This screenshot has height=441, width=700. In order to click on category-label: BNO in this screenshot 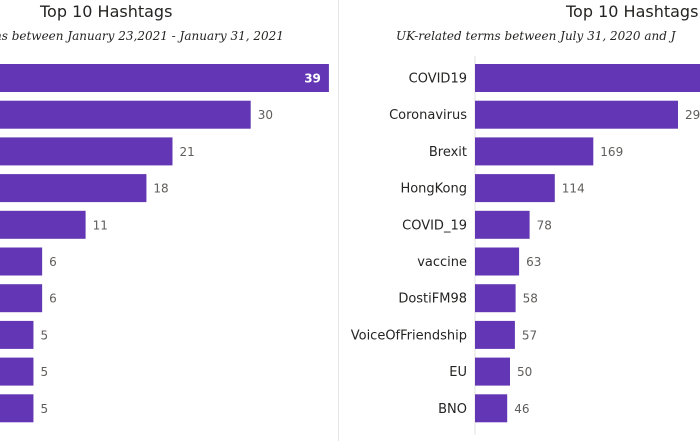, I will do `click(452, 409)`.